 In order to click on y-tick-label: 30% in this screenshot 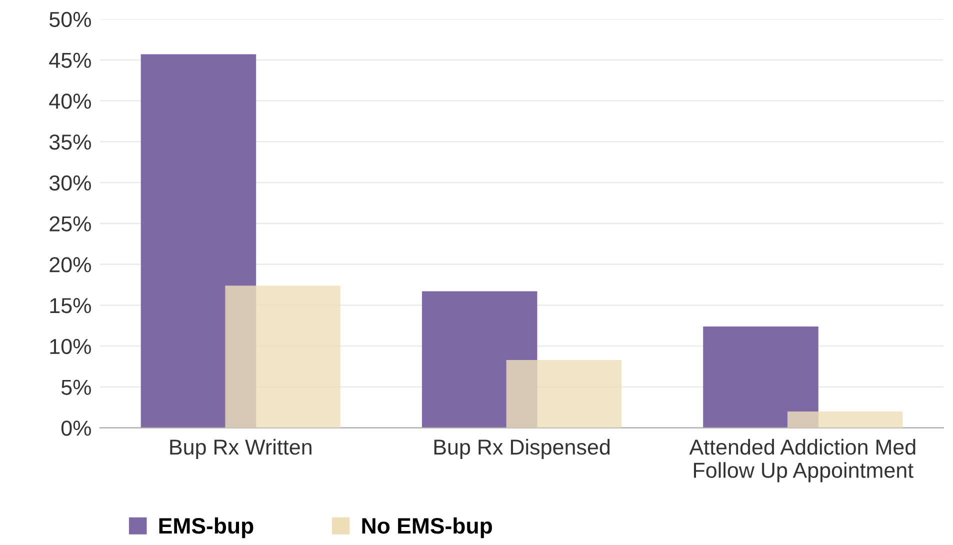, I will do `click(70, 183)`.